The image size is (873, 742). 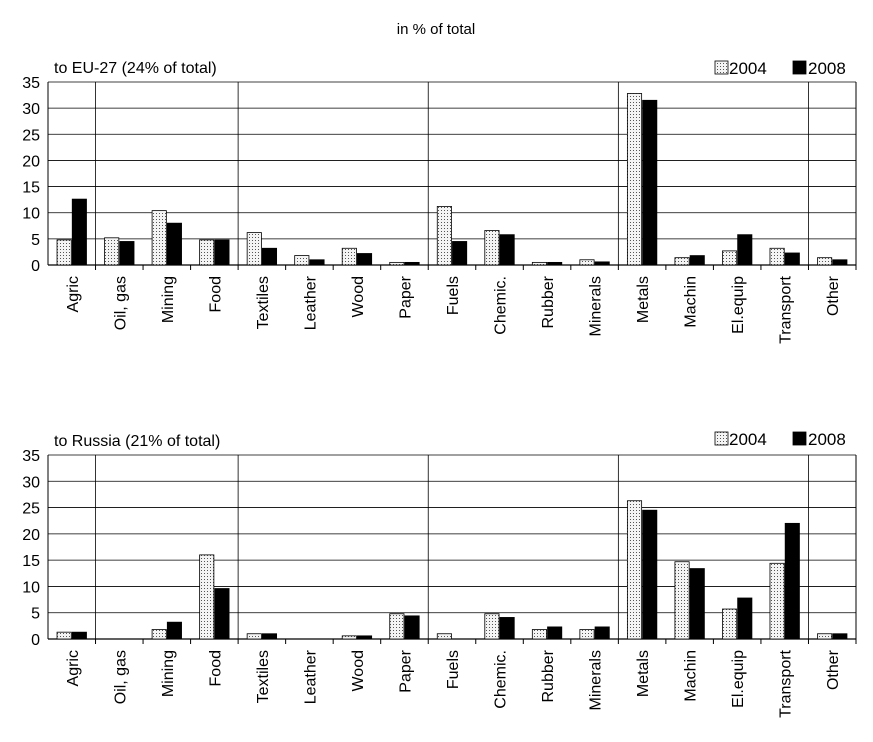 I want to click on page-title: in % of total, so click(x=436, y=29).